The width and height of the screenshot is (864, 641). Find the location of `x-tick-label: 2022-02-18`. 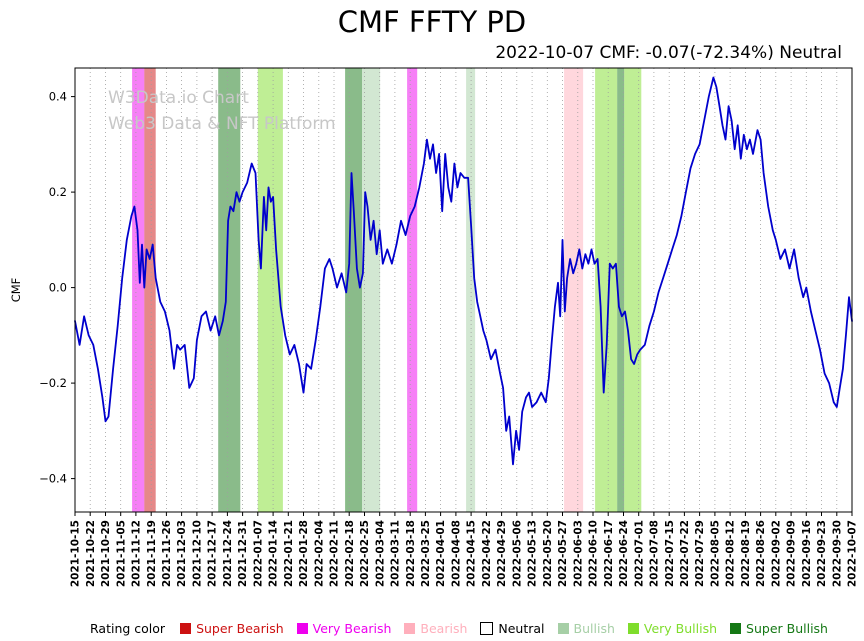

x-tick-label: 2022-02-18 is located at coordinates (350, 553).